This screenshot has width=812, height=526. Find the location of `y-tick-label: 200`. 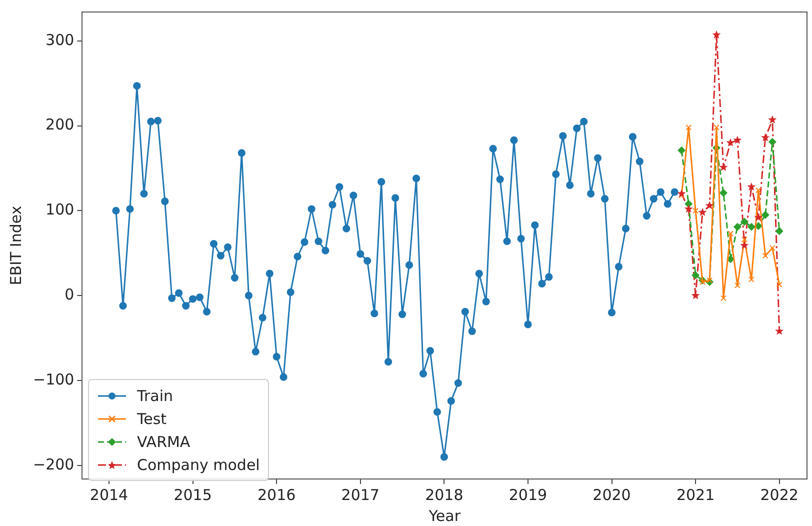

y-tick-label: 200 is located at coordinates (60, 125).